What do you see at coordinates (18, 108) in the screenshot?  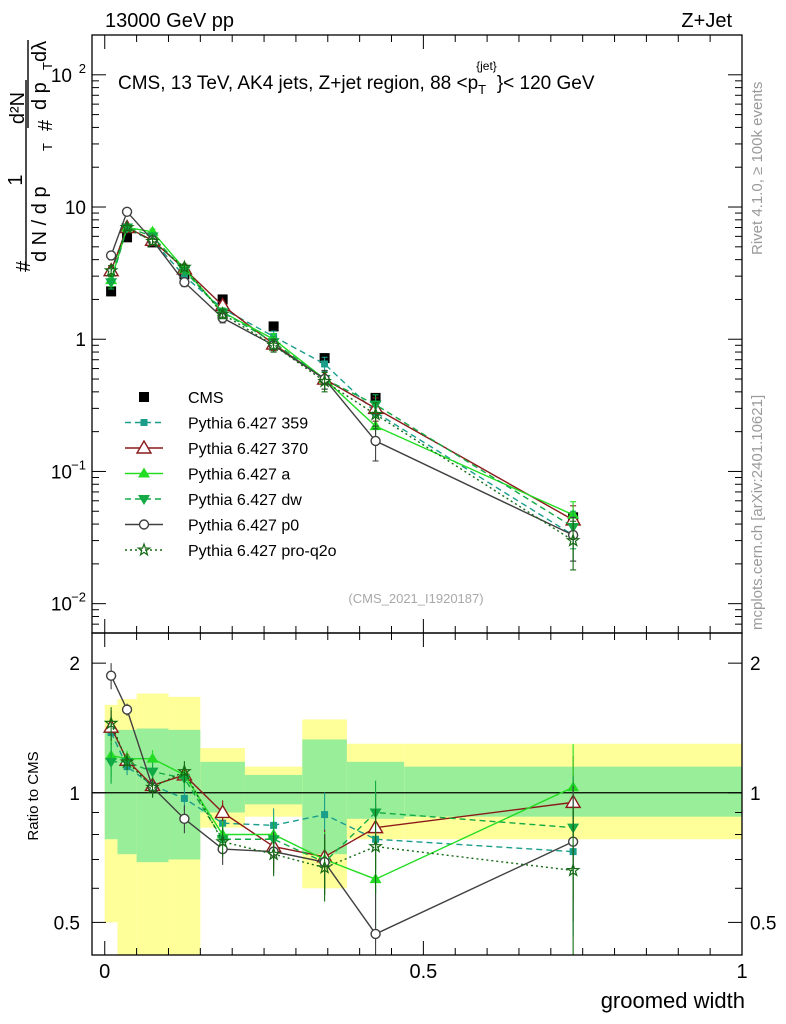 I see `ylabel-num2: d²N` at bounding box center [18, 108].